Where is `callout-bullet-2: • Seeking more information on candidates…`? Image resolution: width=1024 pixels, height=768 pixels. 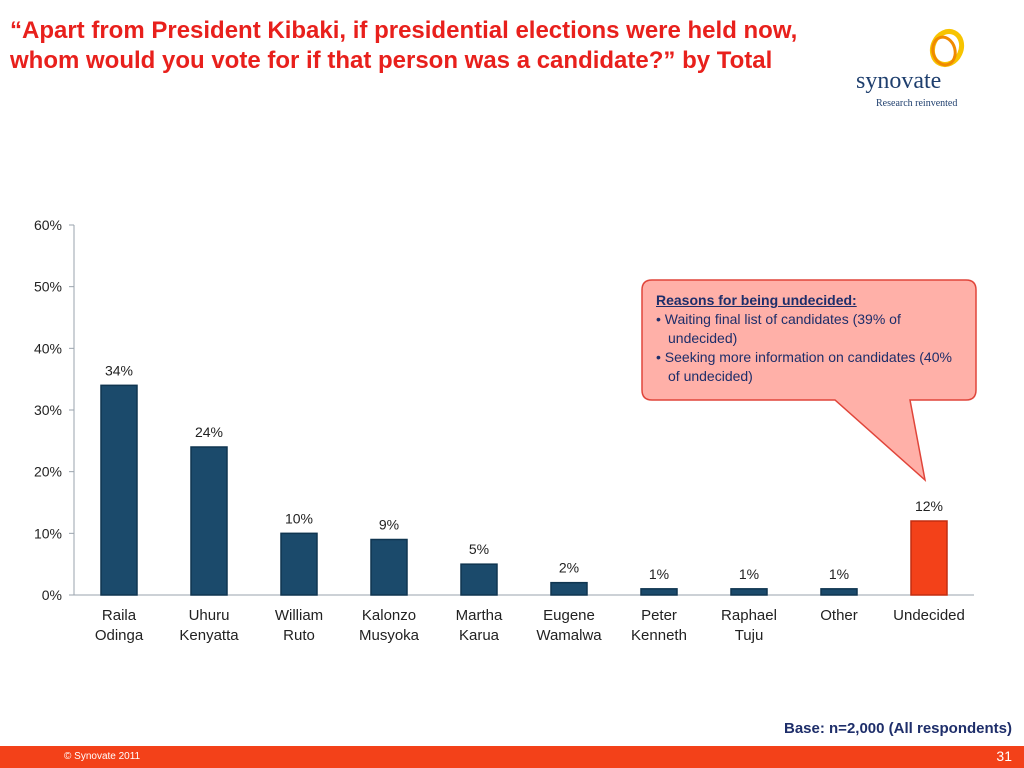 callout-bullet-2: • Seeking more information on candidates… is located at coordinates (804, 366).